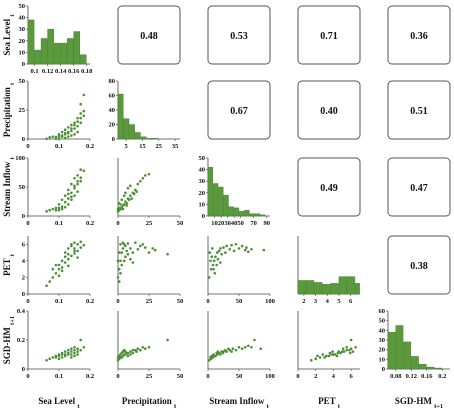 The width and height of the screenshot is (454, 417). I want to click on y-tick-label: 30, so click(22, 29).